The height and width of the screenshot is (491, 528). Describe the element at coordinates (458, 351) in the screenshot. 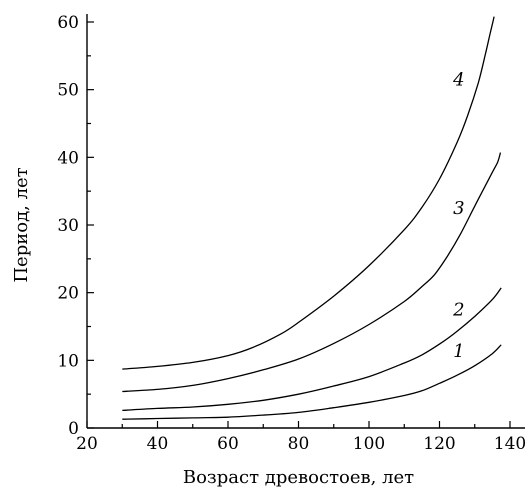

I see `series-label-1: 1` at that location.